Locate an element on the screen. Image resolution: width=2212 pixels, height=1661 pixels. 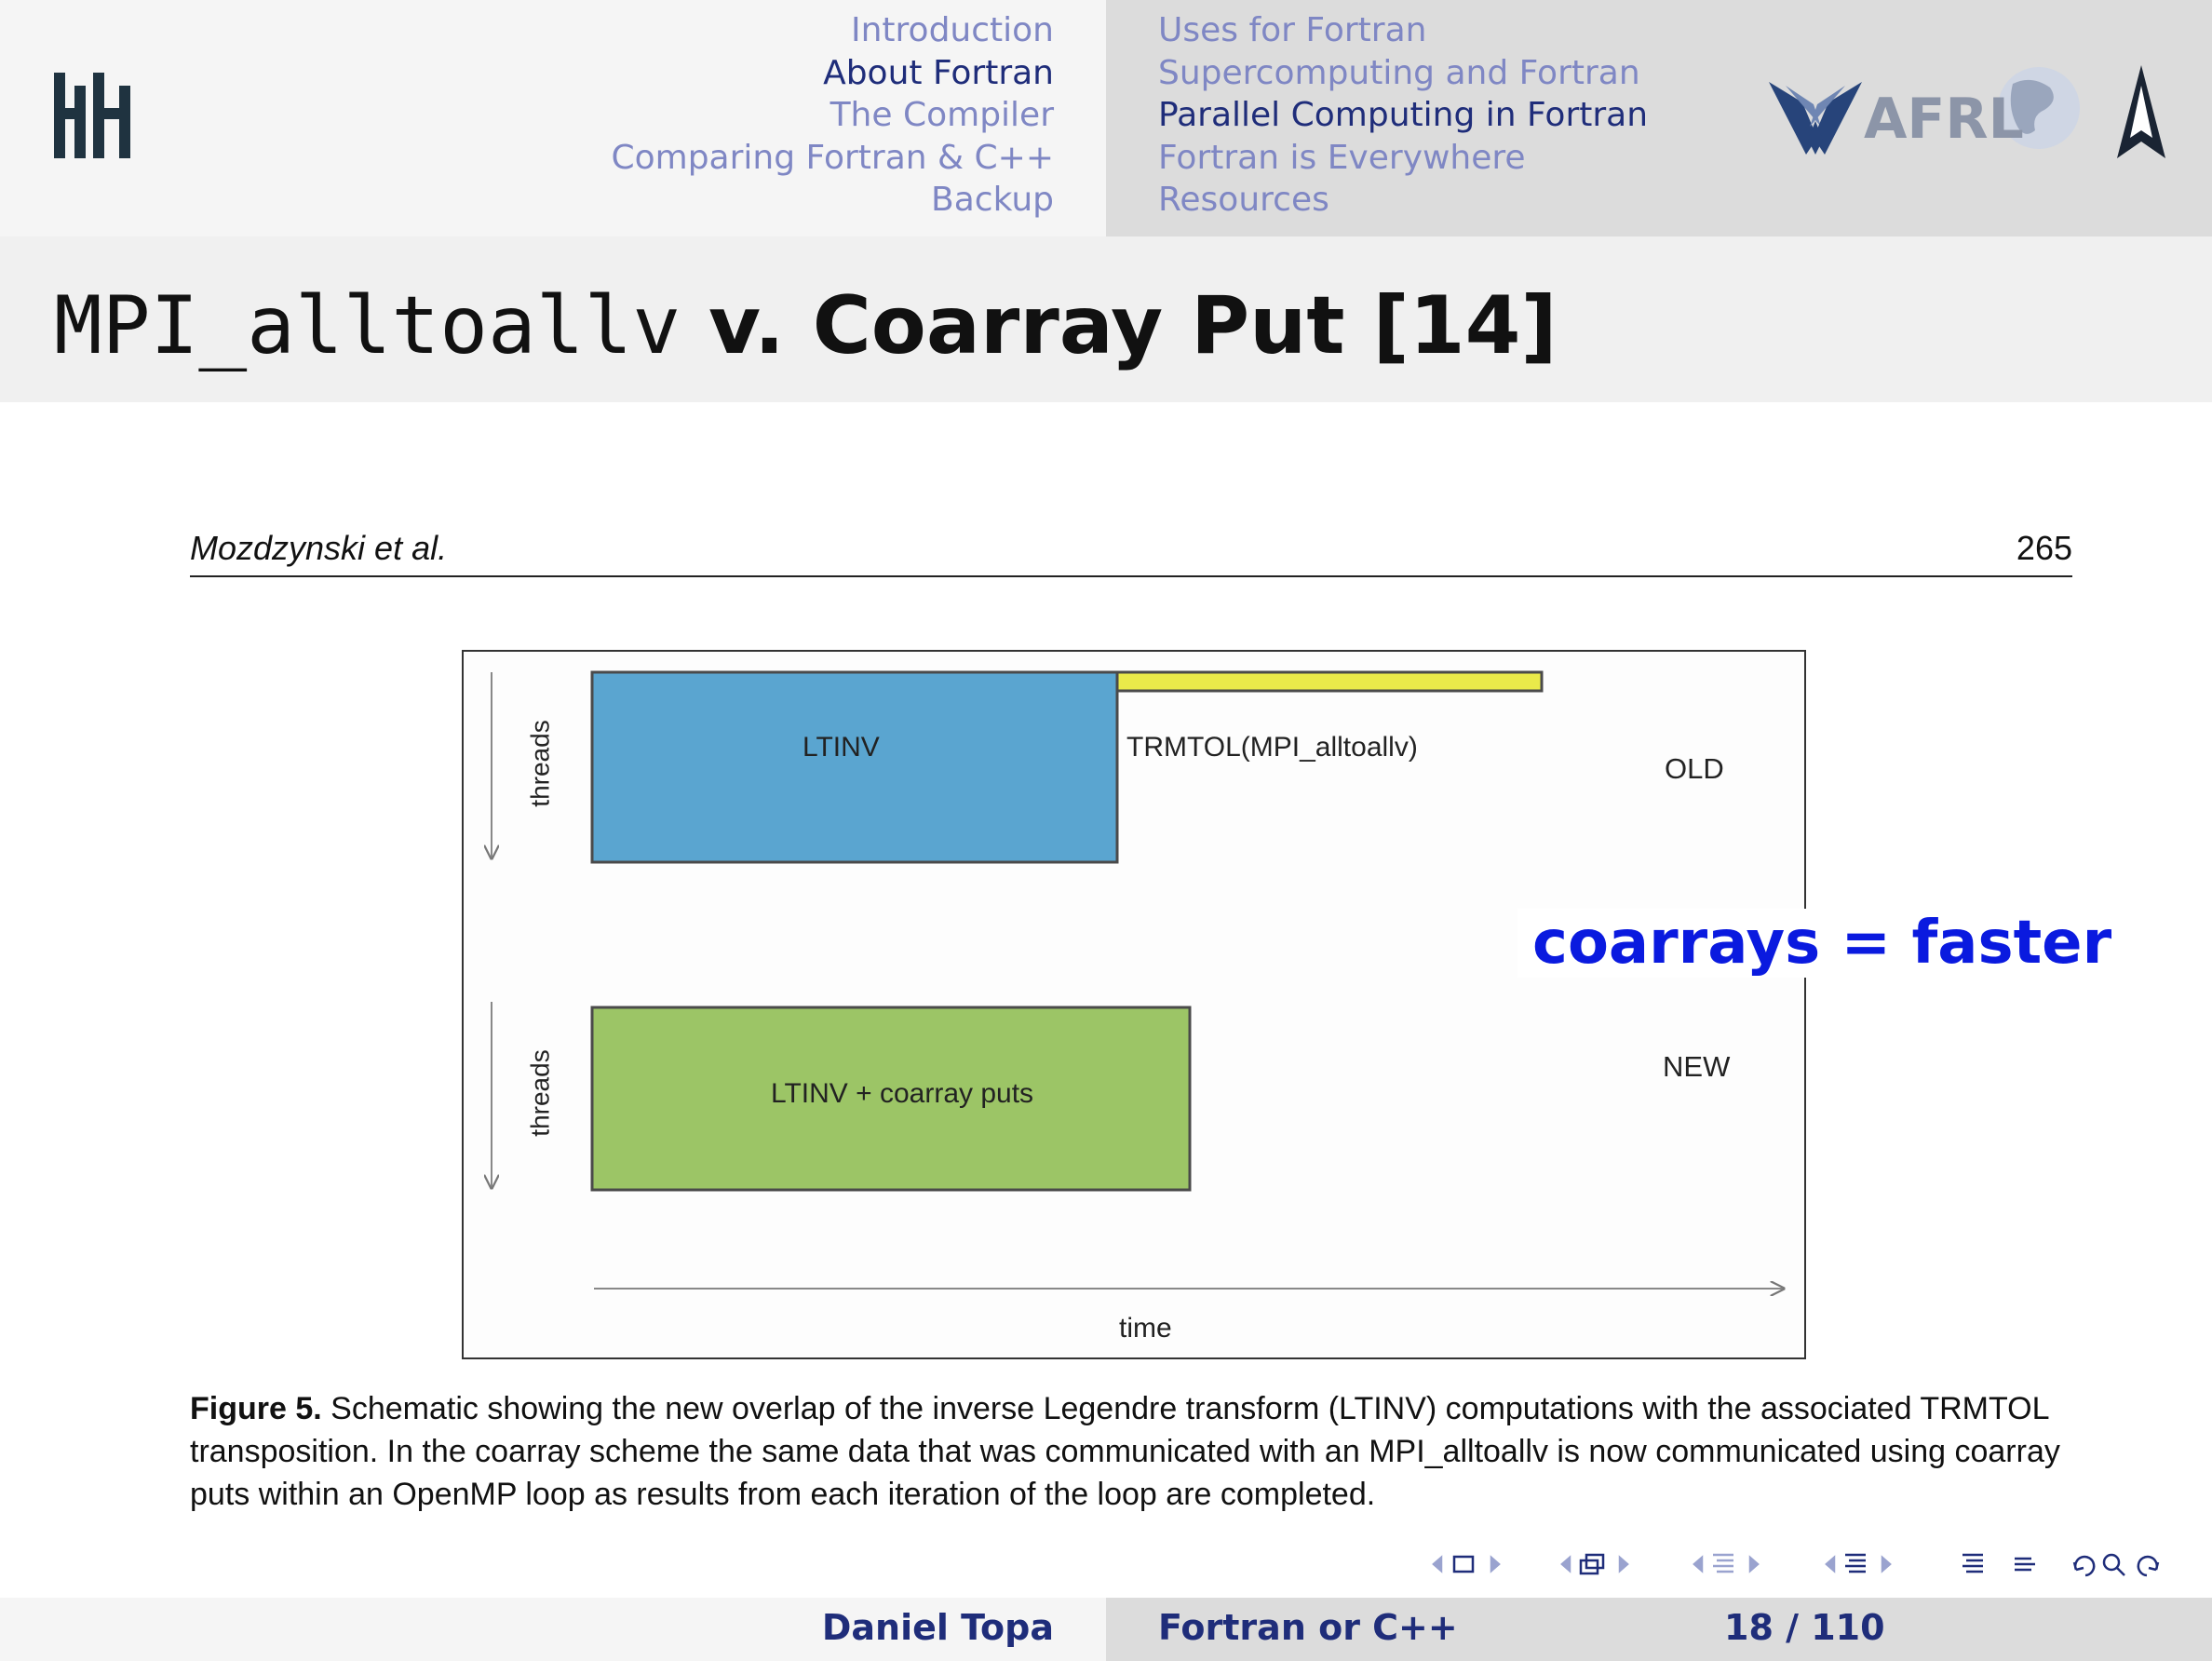
time-label: time is located at coordinates (1145, 1329).